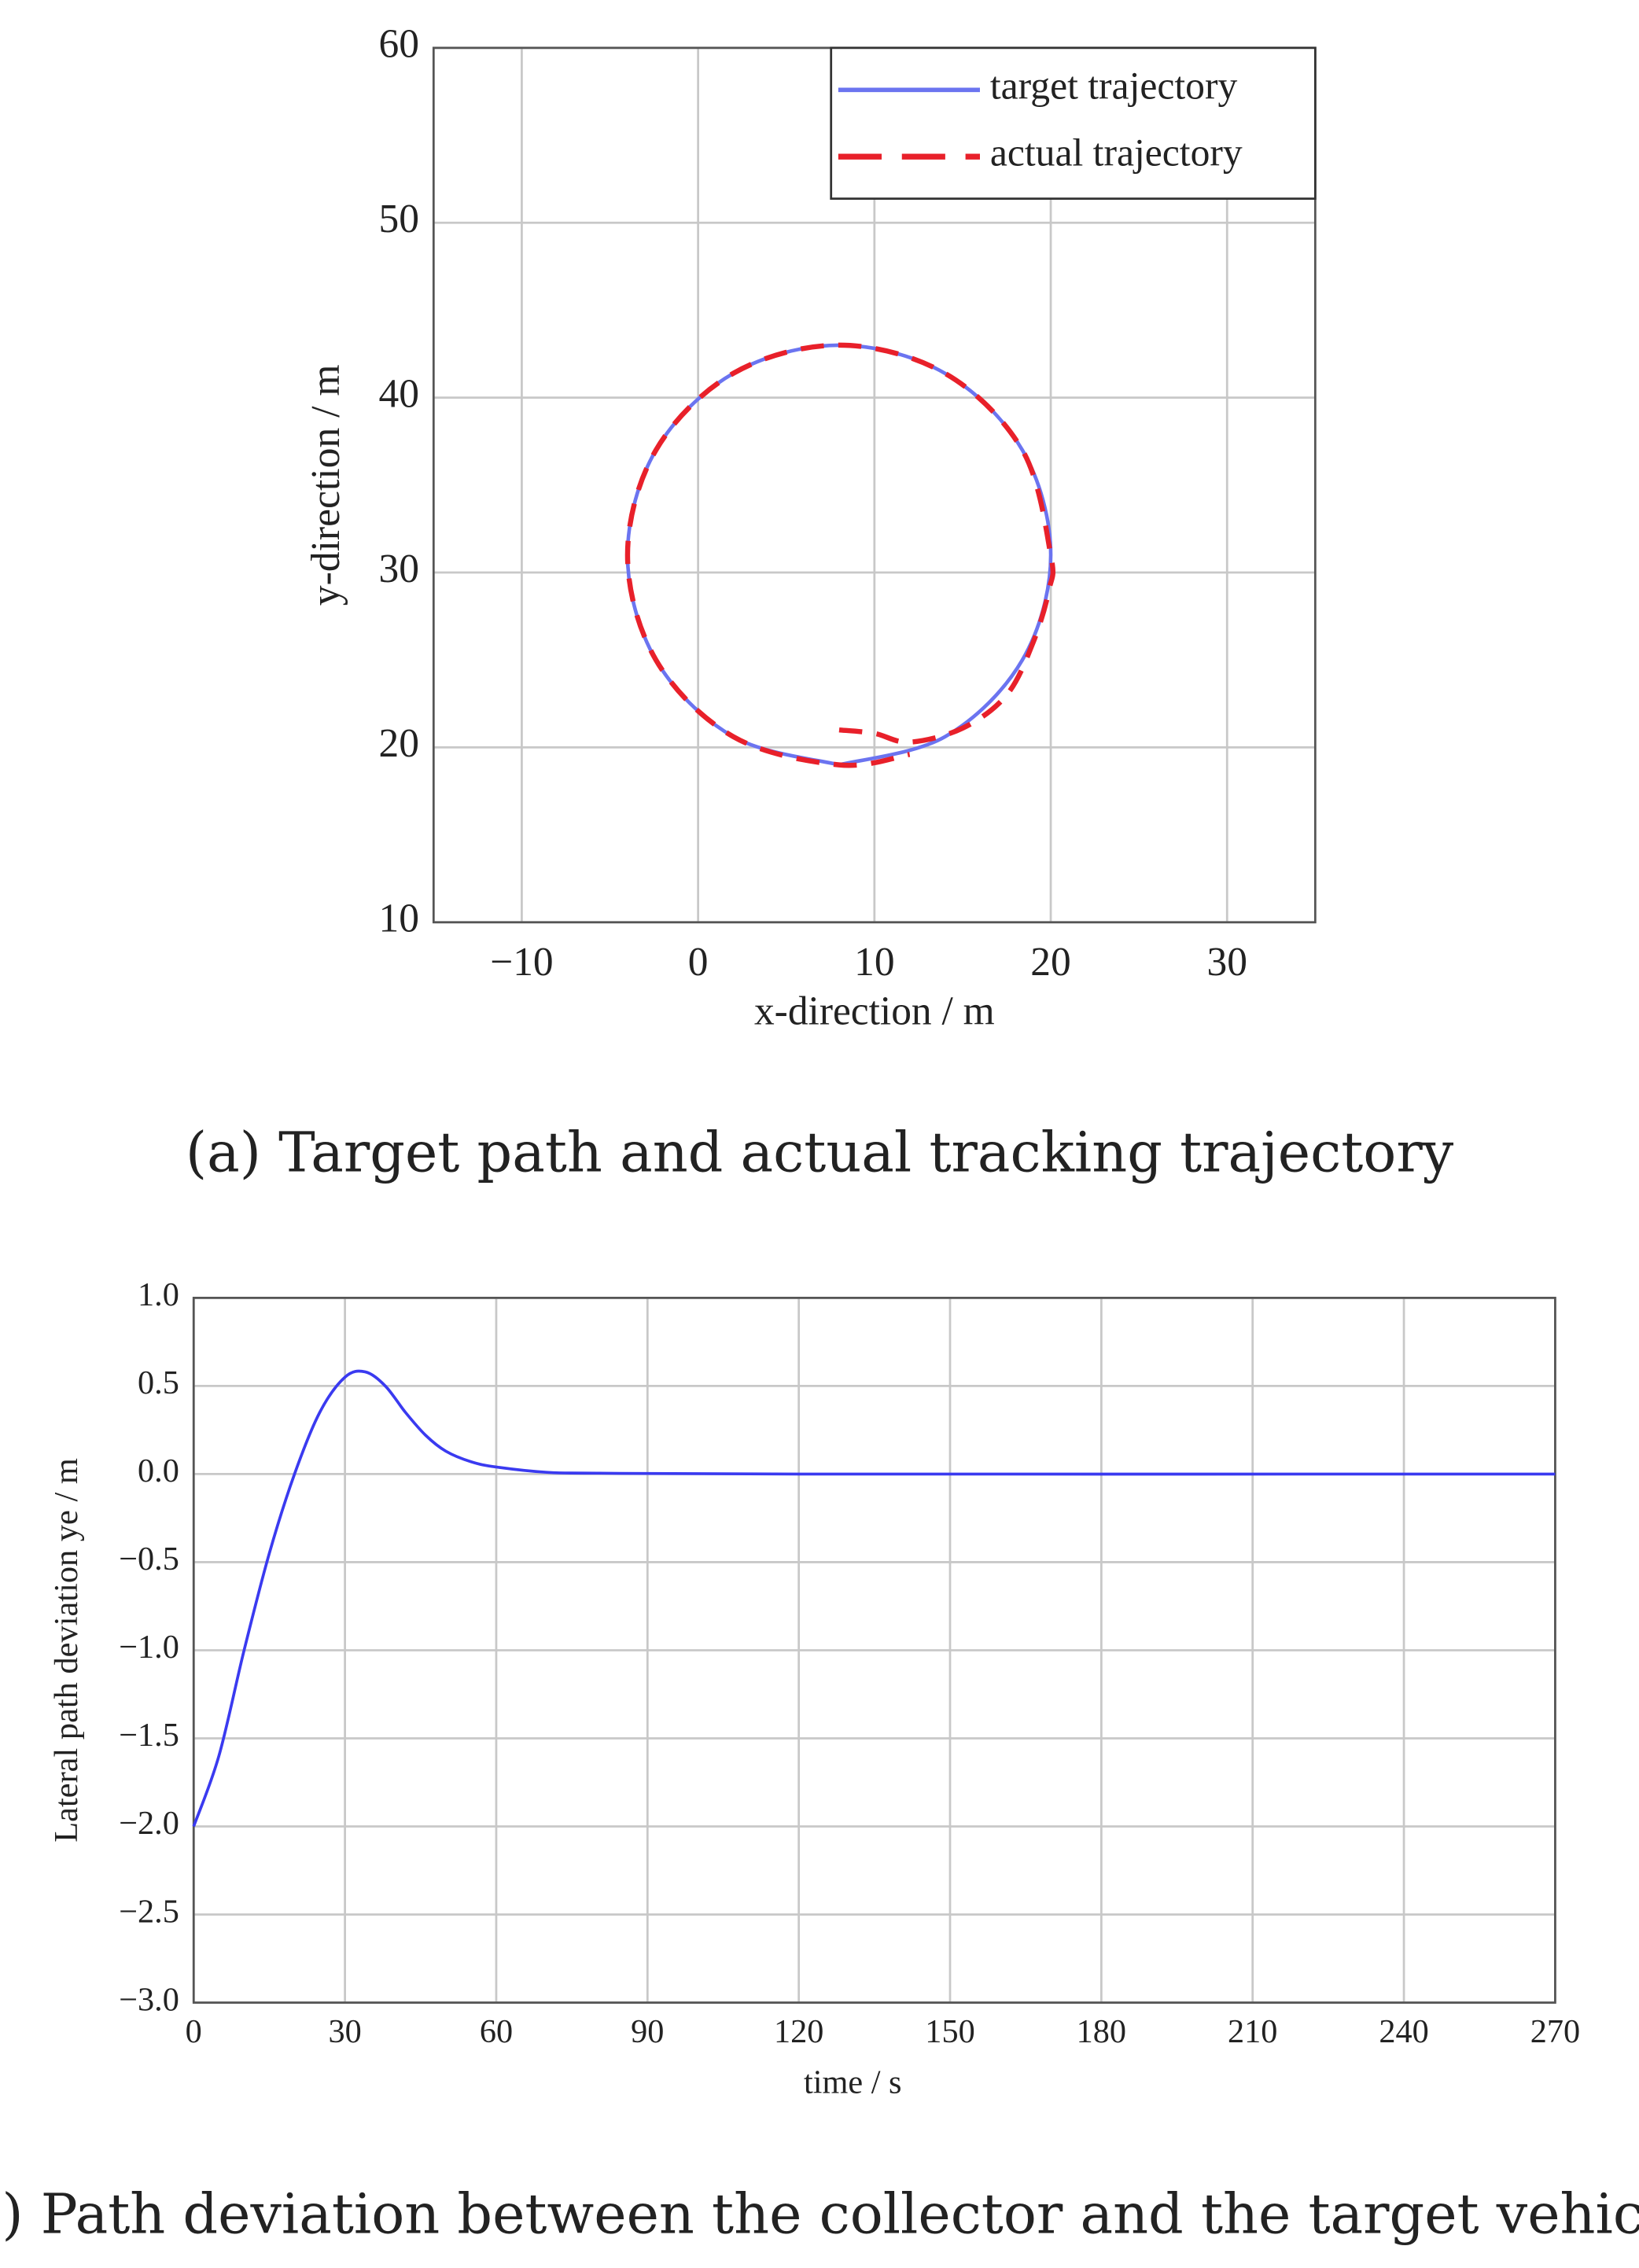 Image resolution: width=1639 pixels, height=2268 pixels. What do you see at coordinates (1403, 2032) in the screenshot?
I see `x-tick-label: 240` at bounding box center [1403, 2032].